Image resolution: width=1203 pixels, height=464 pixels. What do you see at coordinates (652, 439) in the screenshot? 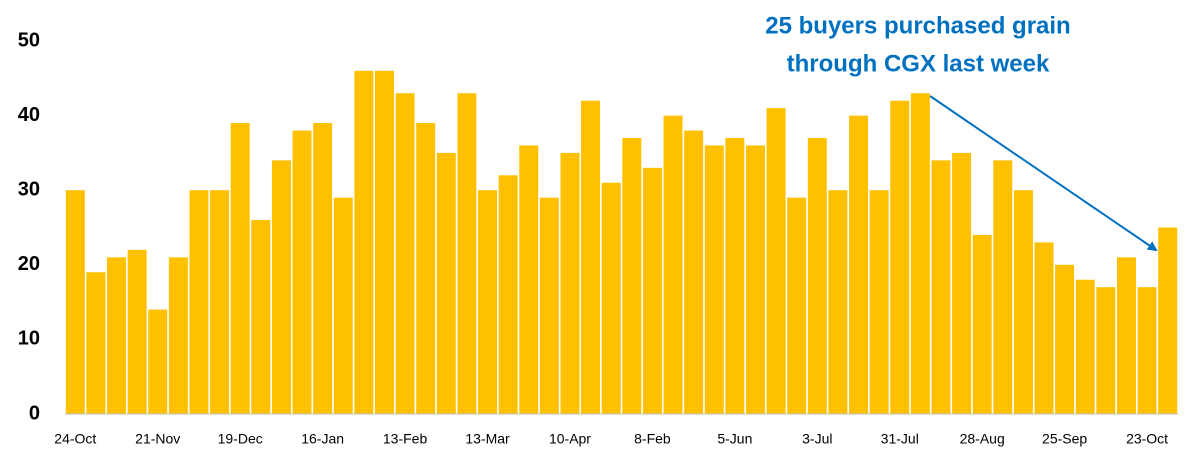
I see `x-tick-label: 8-Feb` at bounding box center [652, 439].